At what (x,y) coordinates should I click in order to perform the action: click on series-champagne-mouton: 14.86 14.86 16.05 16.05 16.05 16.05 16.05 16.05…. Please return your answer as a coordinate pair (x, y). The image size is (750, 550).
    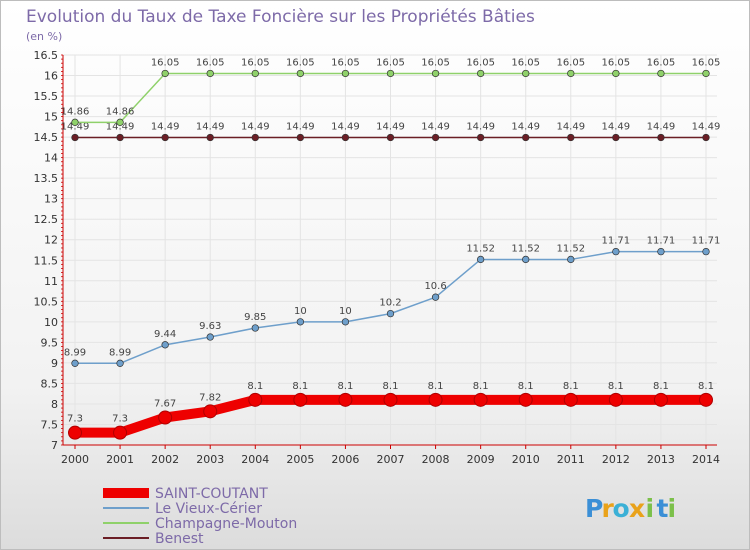
    Looking at the image, I should click on (391, 91).